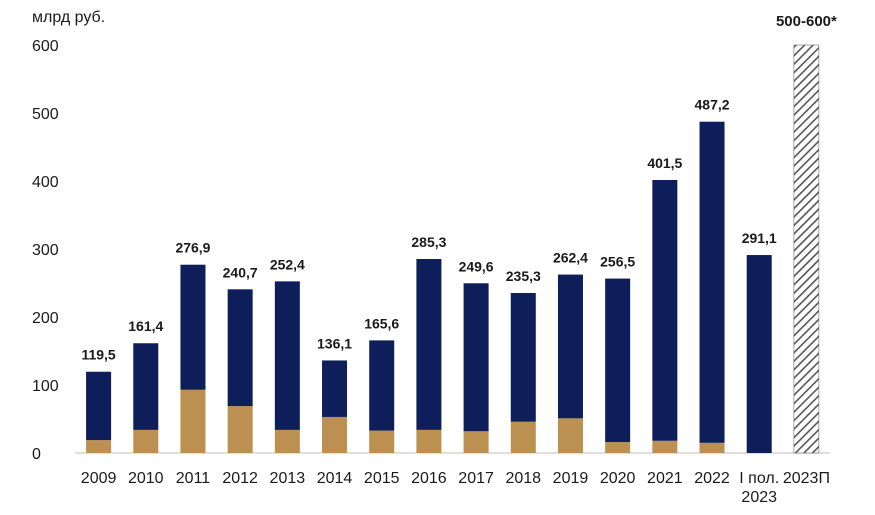 The image size is (875, 515). I want to click on x-tick-label: 2012, so click(240, 478).